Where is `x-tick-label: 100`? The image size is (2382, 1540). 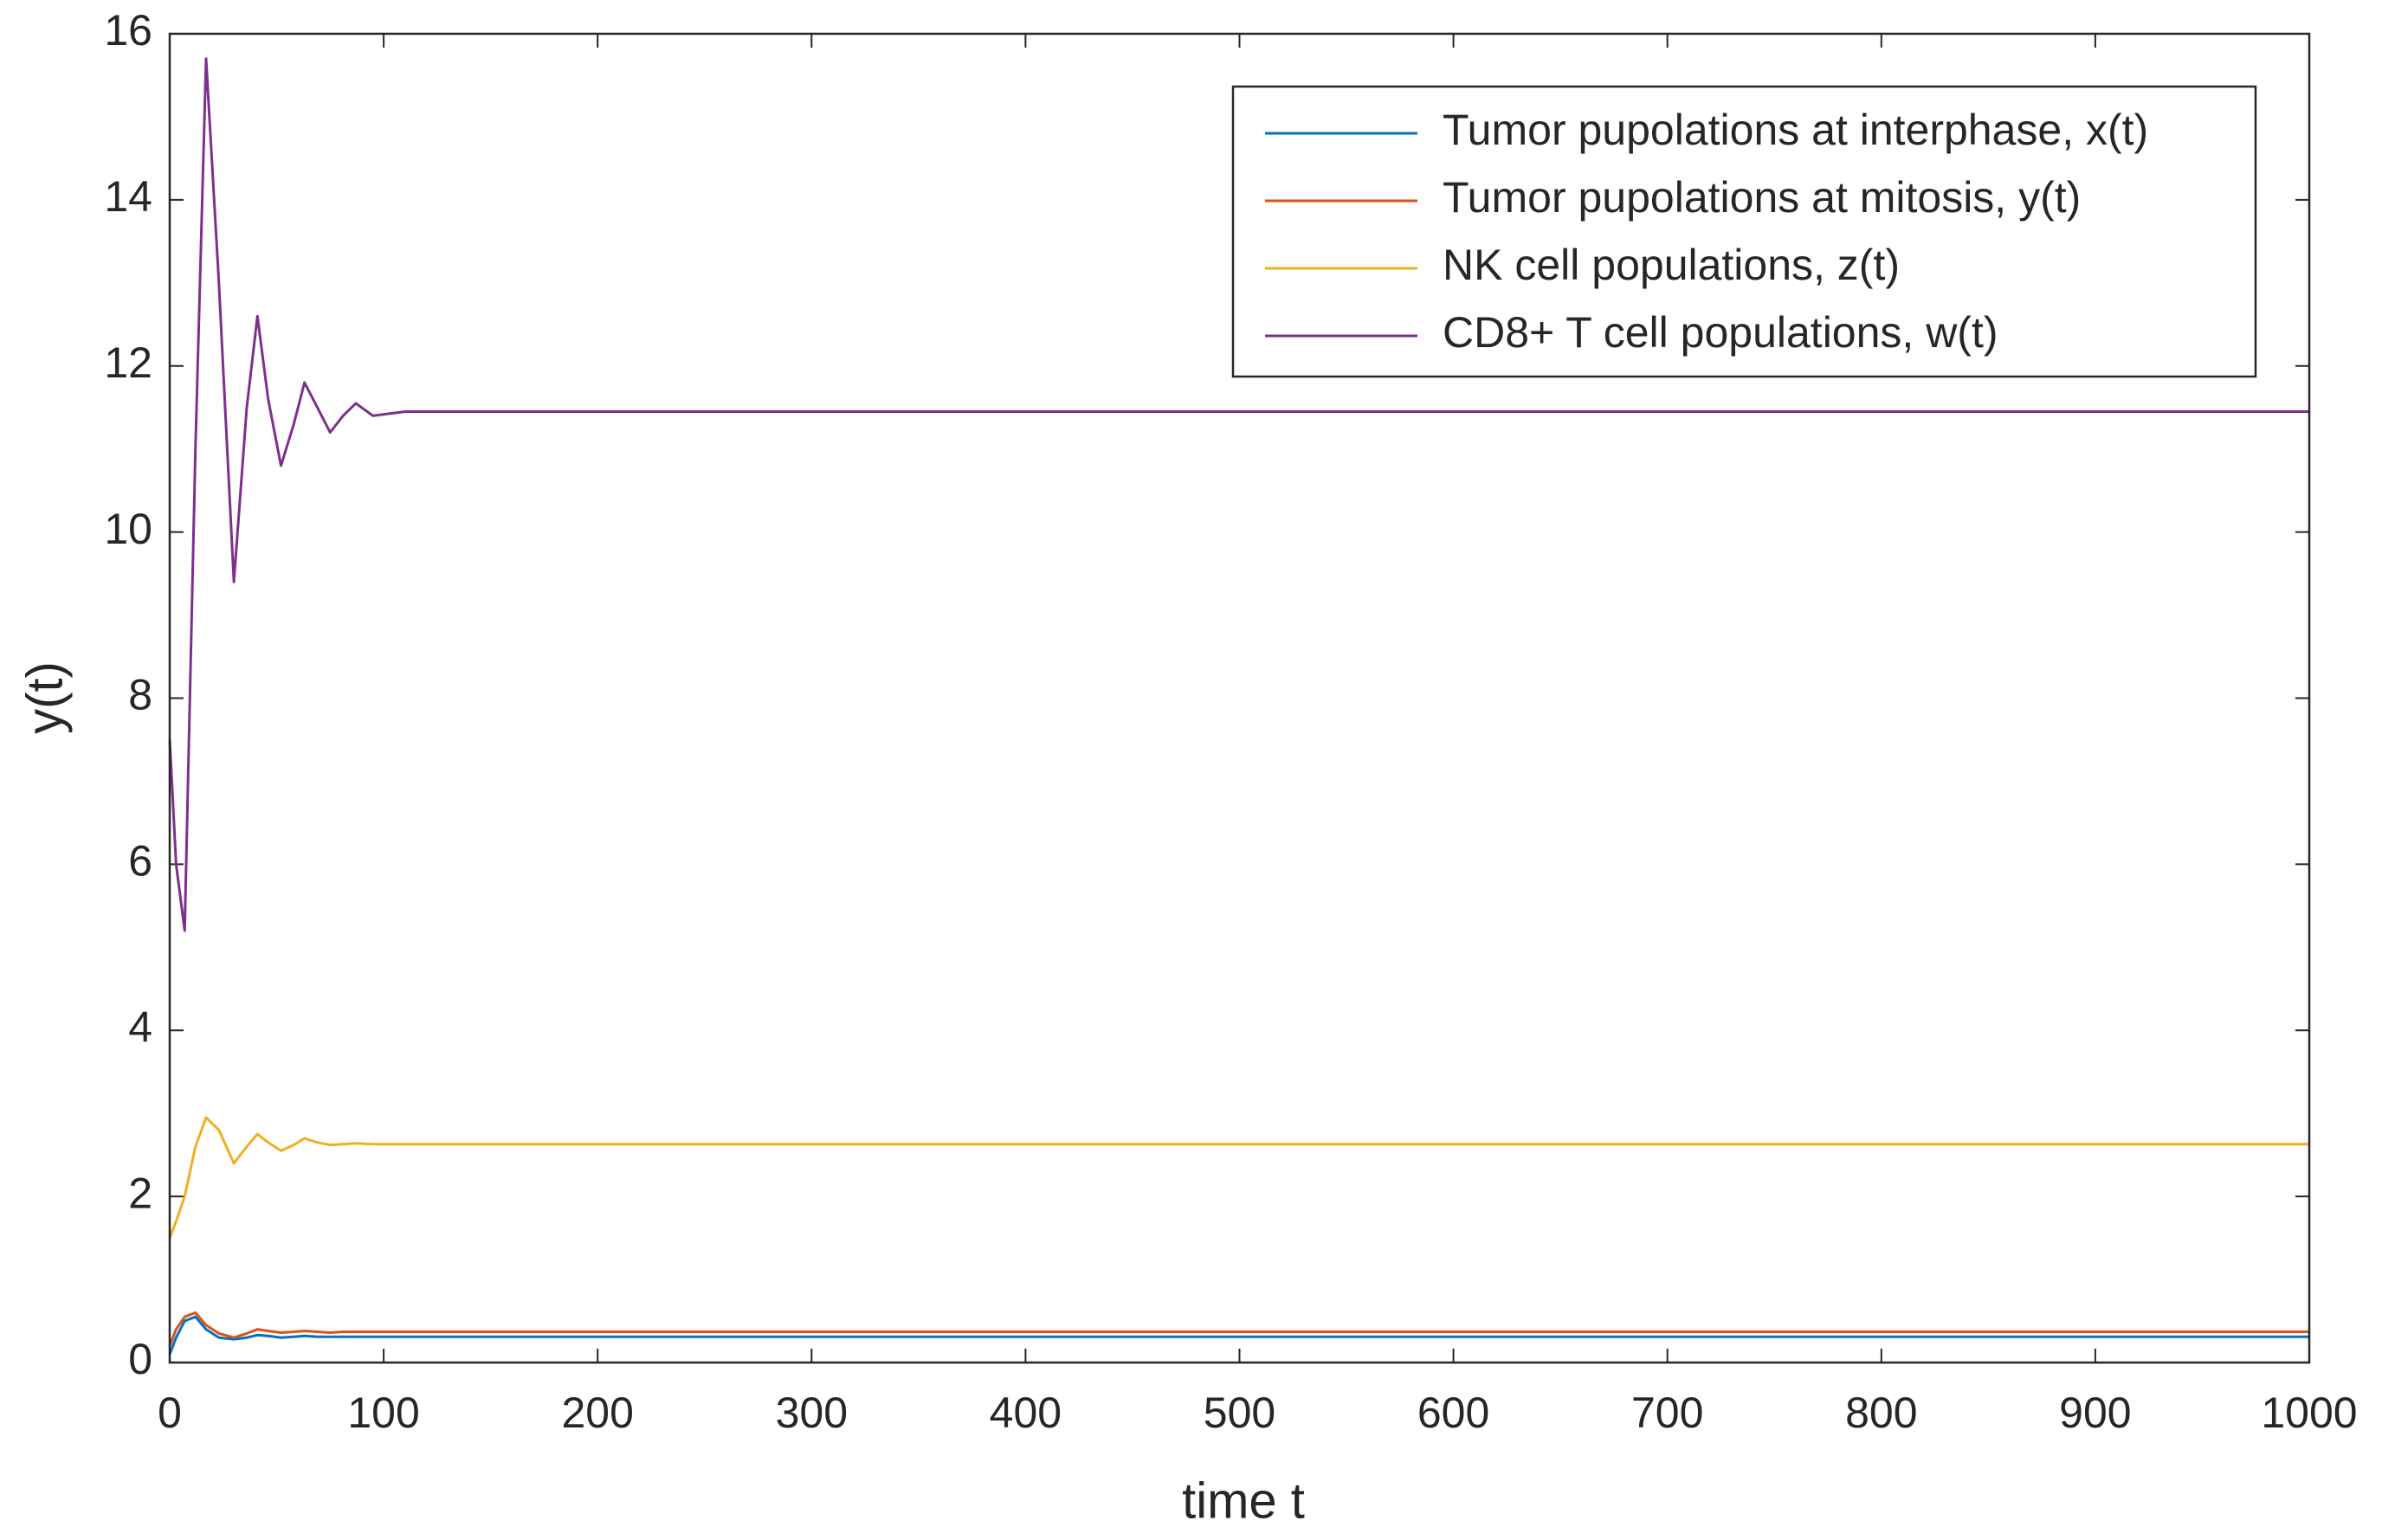
x-tick-label: 100 is located at coordinates (383, 1413).